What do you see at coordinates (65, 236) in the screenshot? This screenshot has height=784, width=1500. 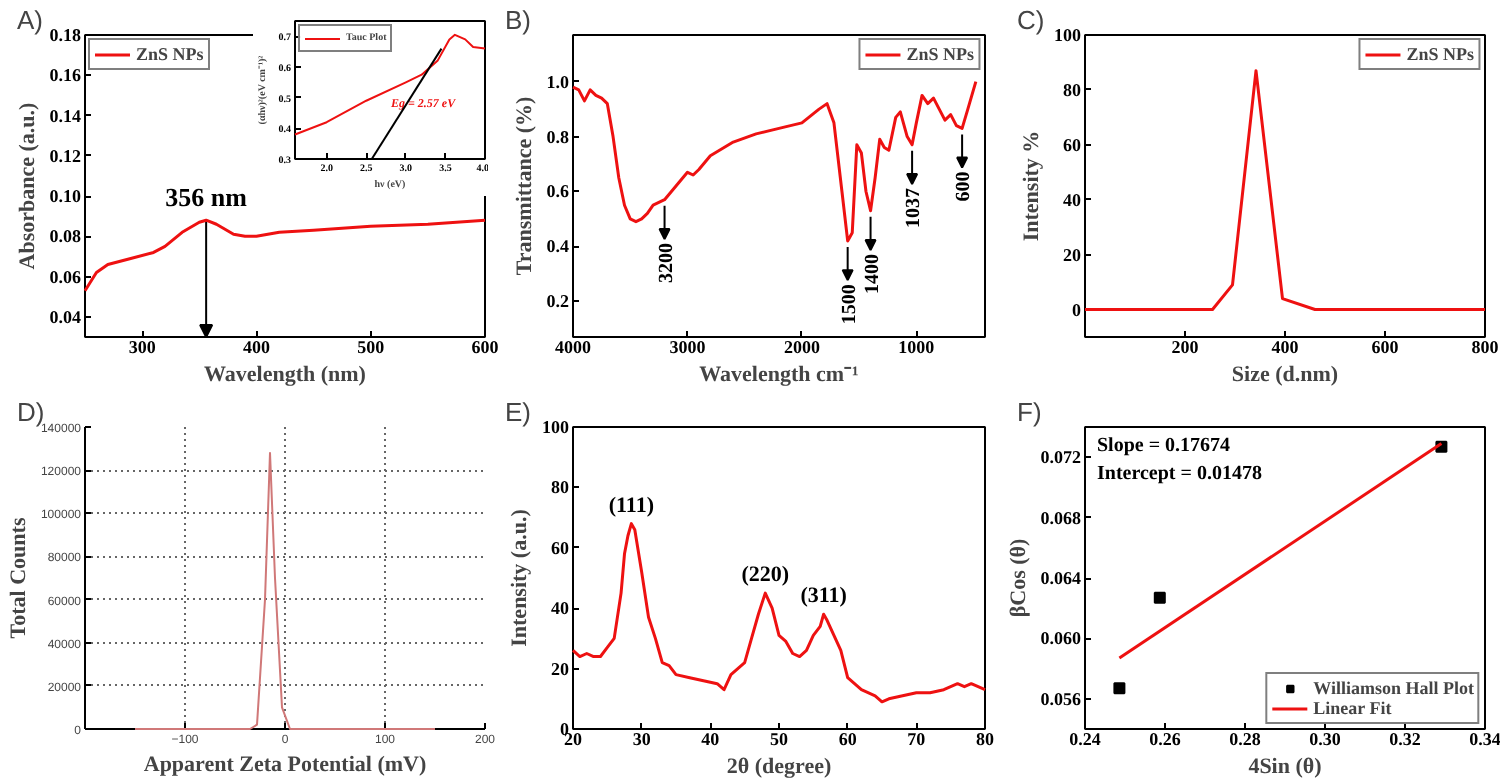 I see `y-tick-label: 0.08` at bounding box center [65, 236].